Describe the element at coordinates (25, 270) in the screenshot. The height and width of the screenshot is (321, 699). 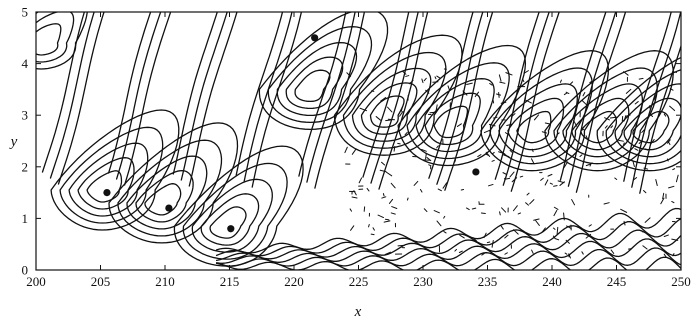
I see `y-tick-label: 0` at that location.